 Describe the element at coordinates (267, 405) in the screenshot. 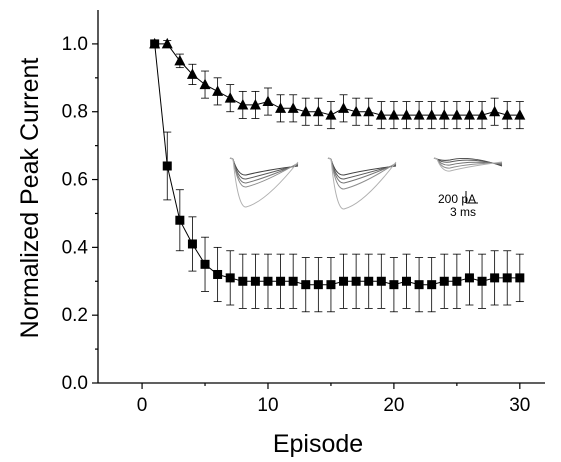

I see `x-tick-label: 10` at that location.